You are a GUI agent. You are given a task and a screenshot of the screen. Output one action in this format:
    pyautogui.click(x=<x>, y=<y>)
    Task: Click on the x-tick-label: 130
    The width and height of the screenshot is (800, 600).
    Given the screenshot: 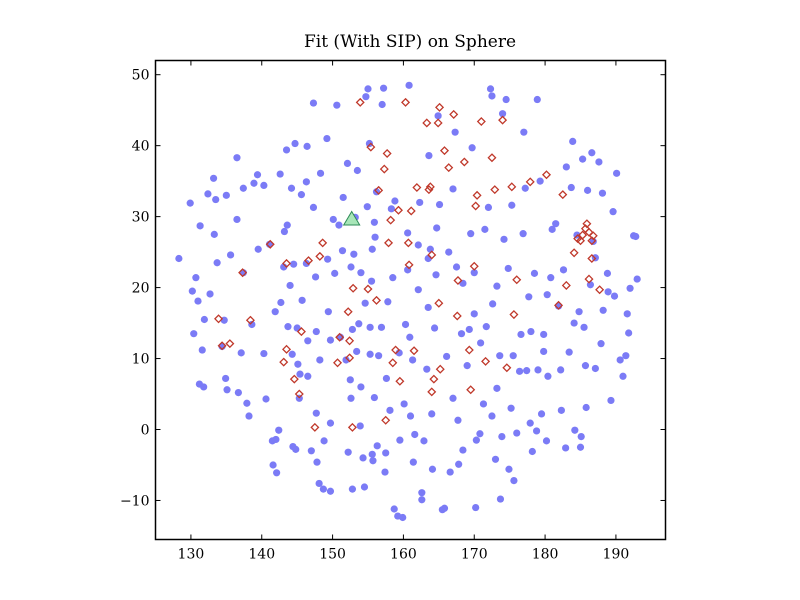 What is the action you would take?
    pyautogui.click(x=191, y=555)
    